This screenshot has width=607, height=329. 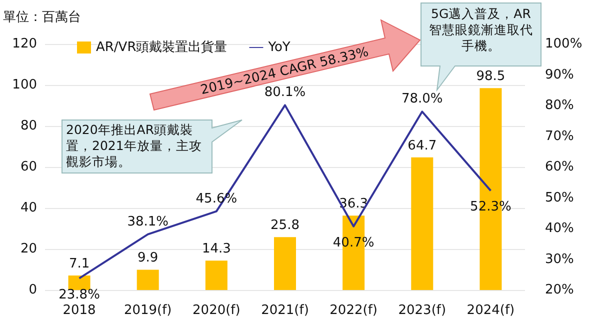 What do you see at coordinates (28, 126) in the screenshot?
I see `y-tick-label: 80` at bounding box center [28, 126].